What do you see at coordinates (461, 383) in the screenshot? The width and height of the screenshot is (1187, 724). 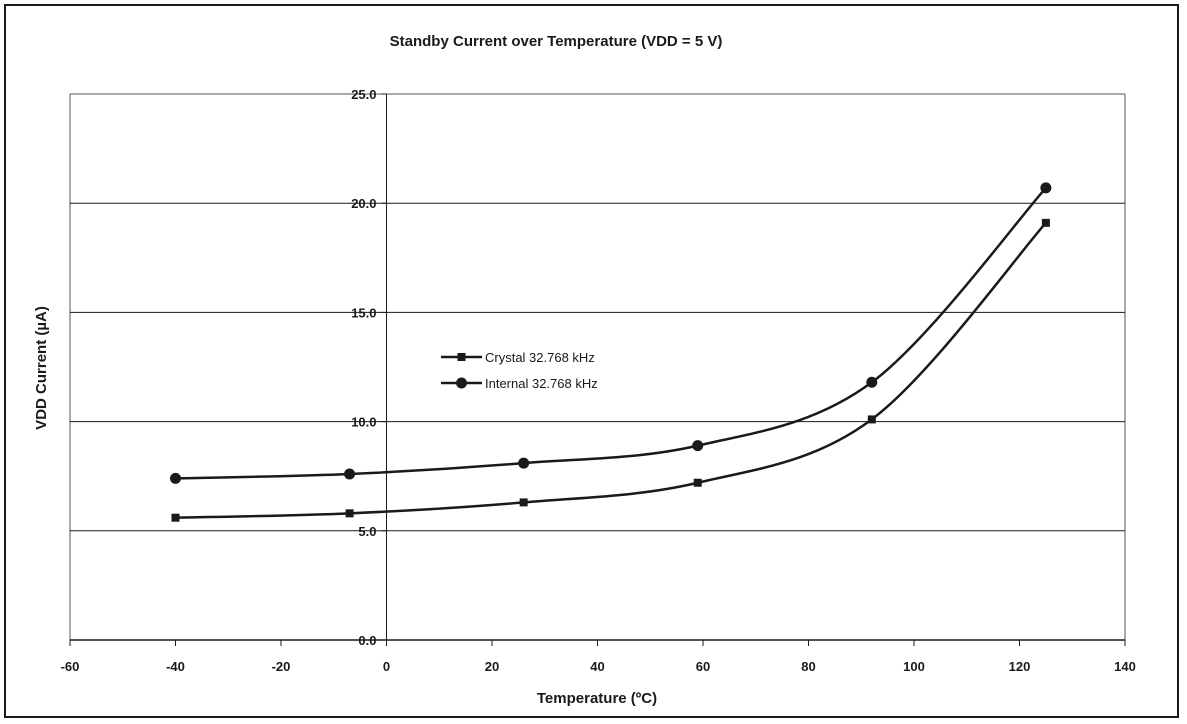 I see `legend-marker-internal` at bounding box center [461, 383].